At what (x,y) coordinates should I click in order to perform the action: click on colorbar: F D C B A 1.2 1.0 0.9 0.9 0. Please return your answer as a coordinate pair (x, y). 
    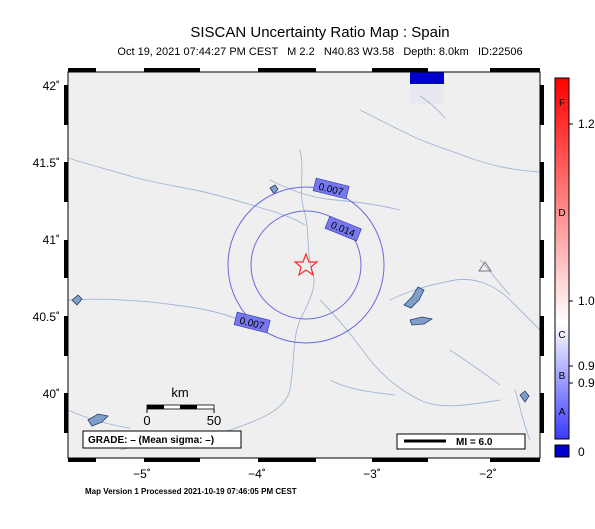
    Looking at the image, I should click on (574, 268).